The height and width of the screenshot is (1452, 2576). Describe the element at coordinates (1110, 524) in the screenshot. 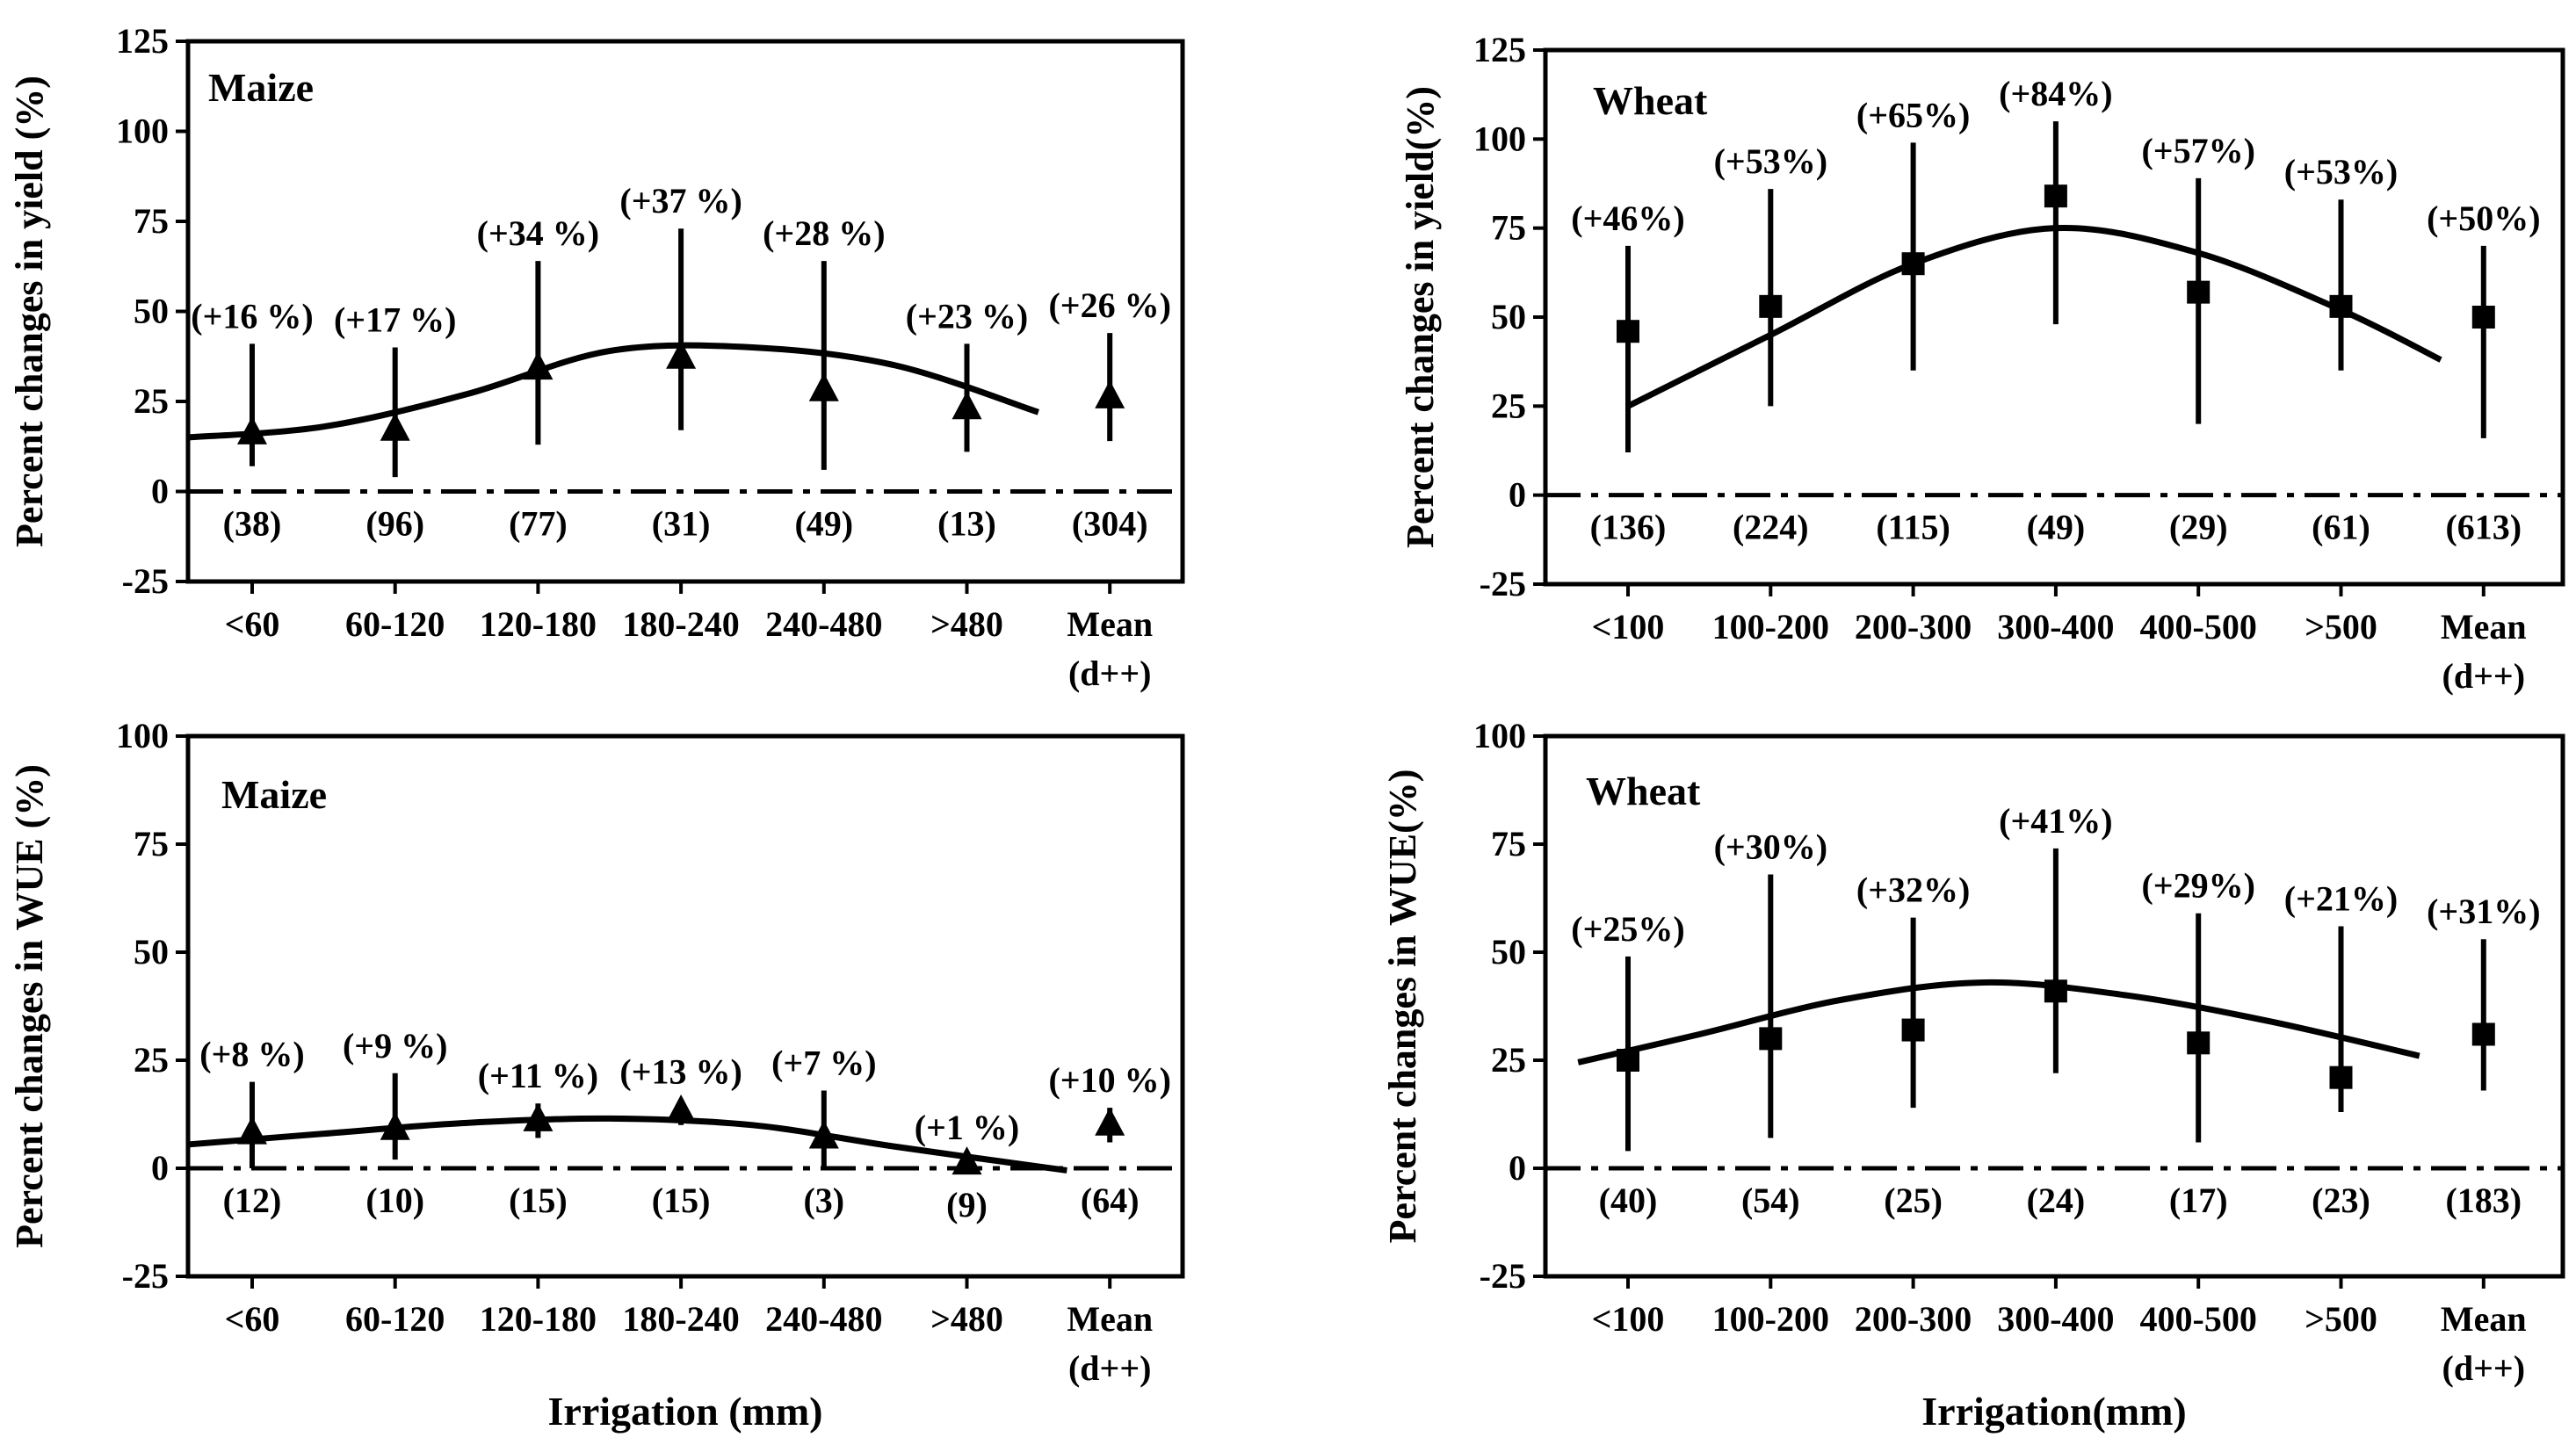

I see `sample-size-label: (304)` at that location.